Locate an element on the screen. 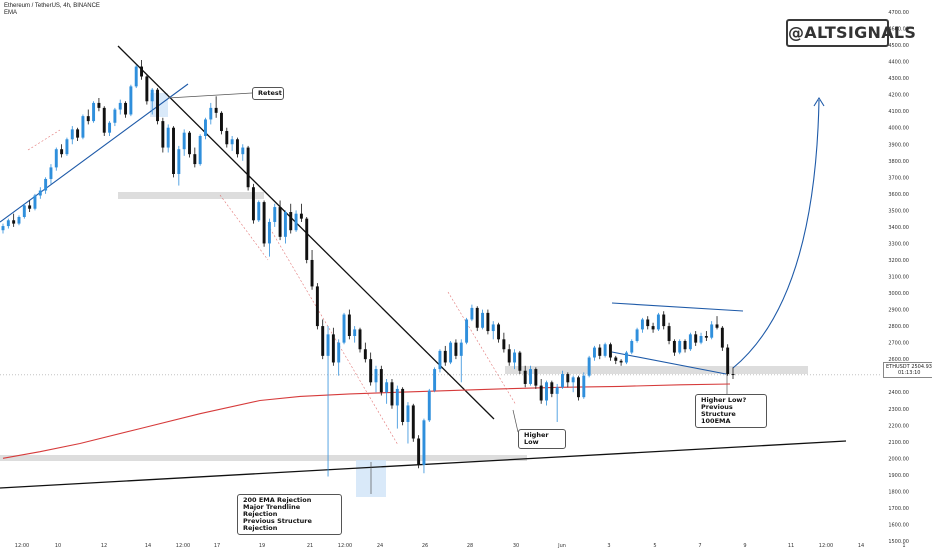  y-tick-label: 3100.00 is located at coordinates (898, 278).